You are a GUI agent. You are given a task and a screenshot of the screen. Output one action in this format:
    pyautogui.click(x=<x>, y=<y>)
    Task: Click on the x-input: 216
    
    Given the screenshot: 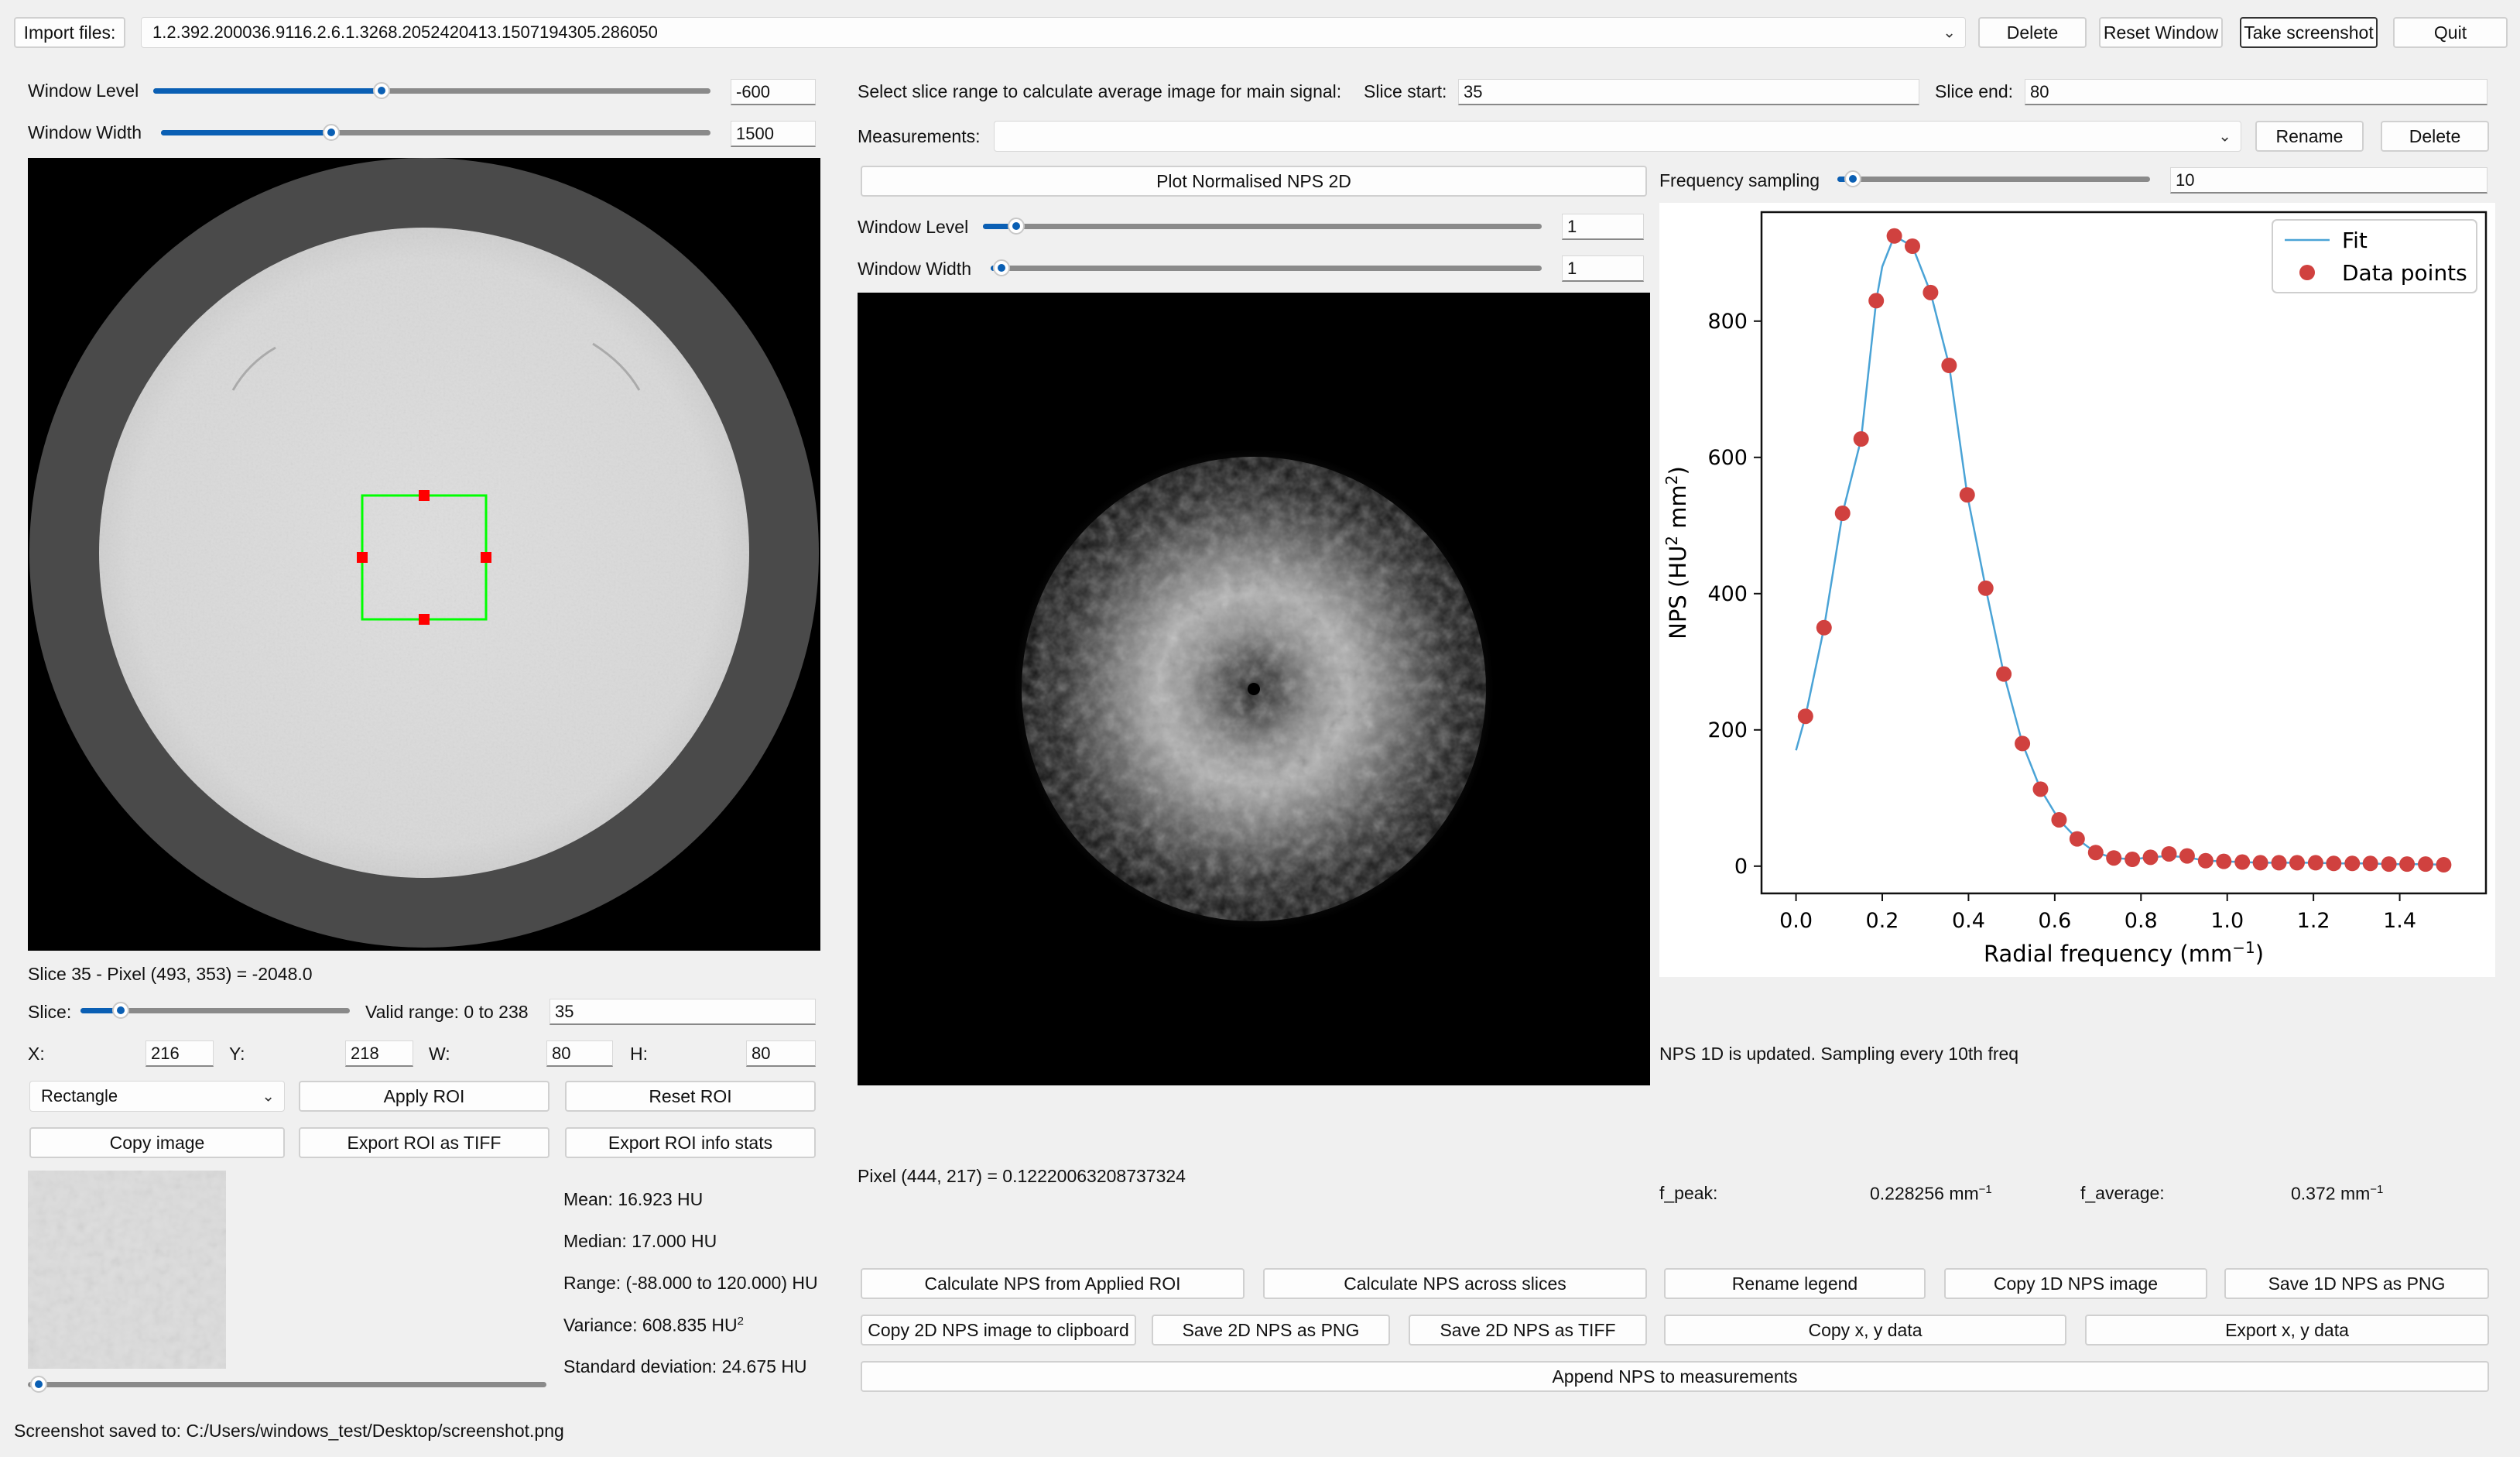 What is the action you would take?
    pyautogui.click(x=180, y=1053)
    